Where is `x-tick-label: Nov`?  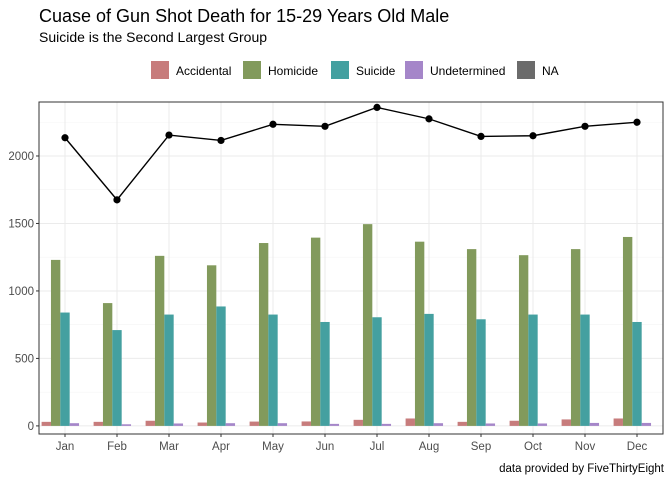
x-tick-label: Nov is located at coordinates (585, 447).